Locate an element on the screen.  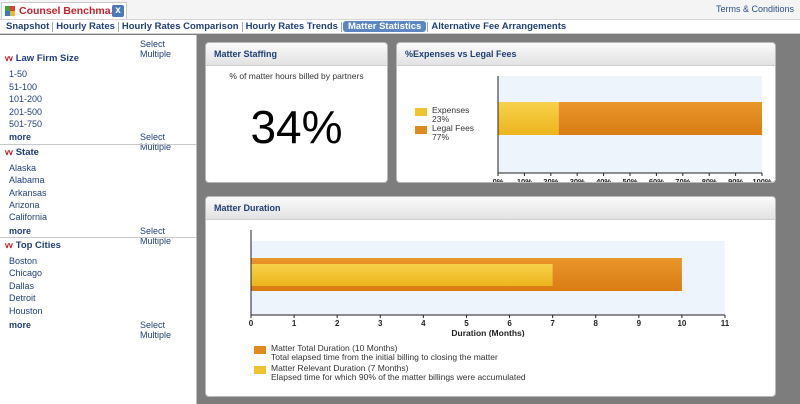
section-title: State is located at coordinates (27, 152).